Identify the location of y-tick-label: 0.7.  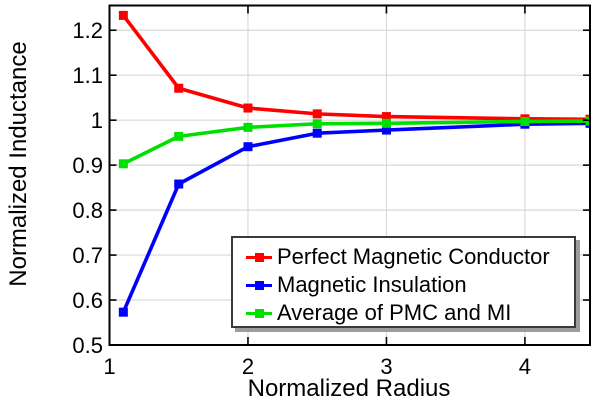
(87, 255).